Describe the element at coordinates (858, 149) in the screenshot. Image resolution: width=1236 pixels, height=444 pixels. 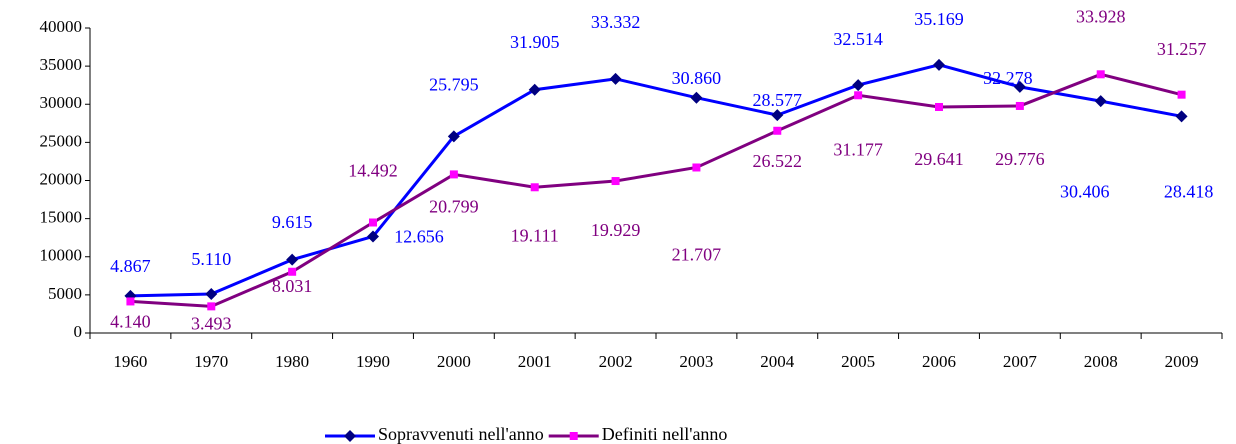
I see `value-label: 31.177` at that location.